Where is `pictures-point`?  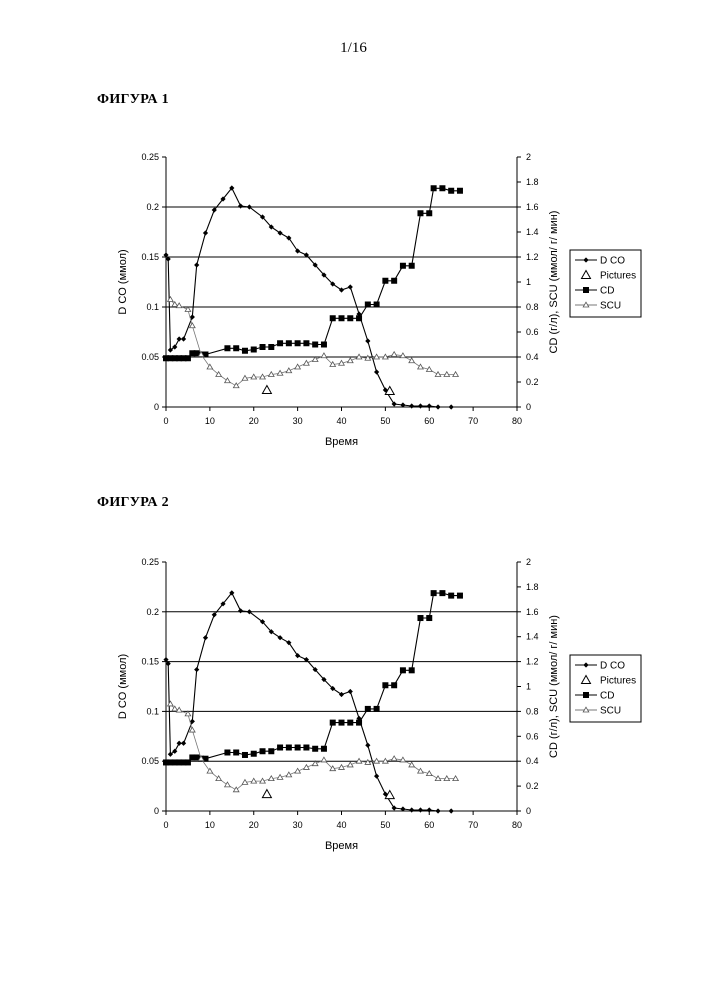
pictures-point is located at coordinates (266, 794).